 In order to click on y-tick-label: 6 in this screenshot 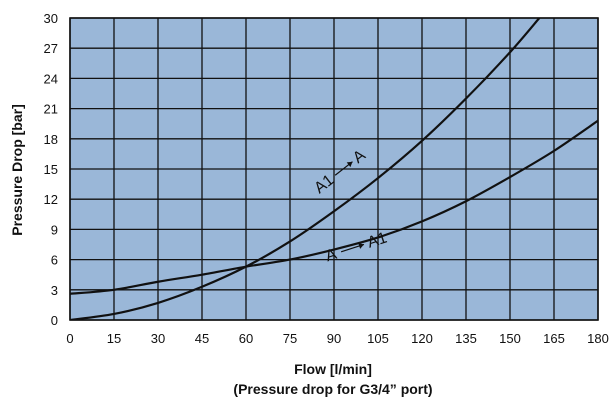, I will do `click(54, 260)`.